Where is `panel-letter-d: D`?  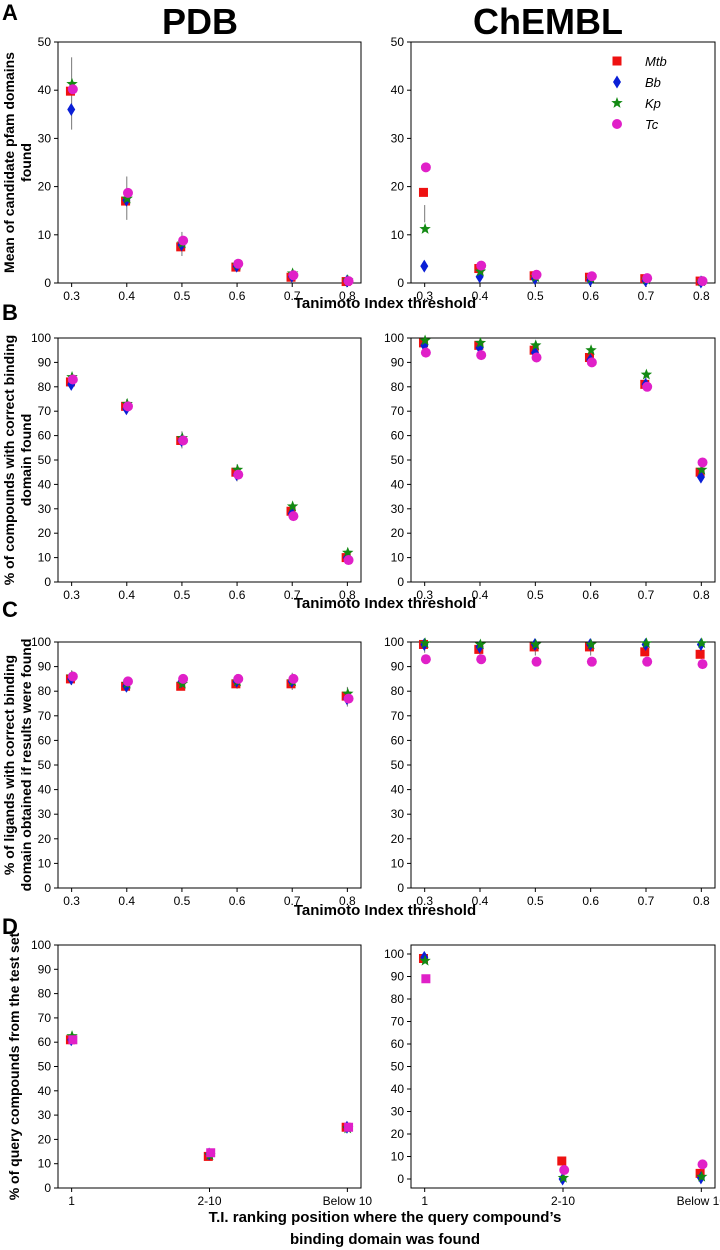 panel-letter-d: D is located at coordinates (10, 926).